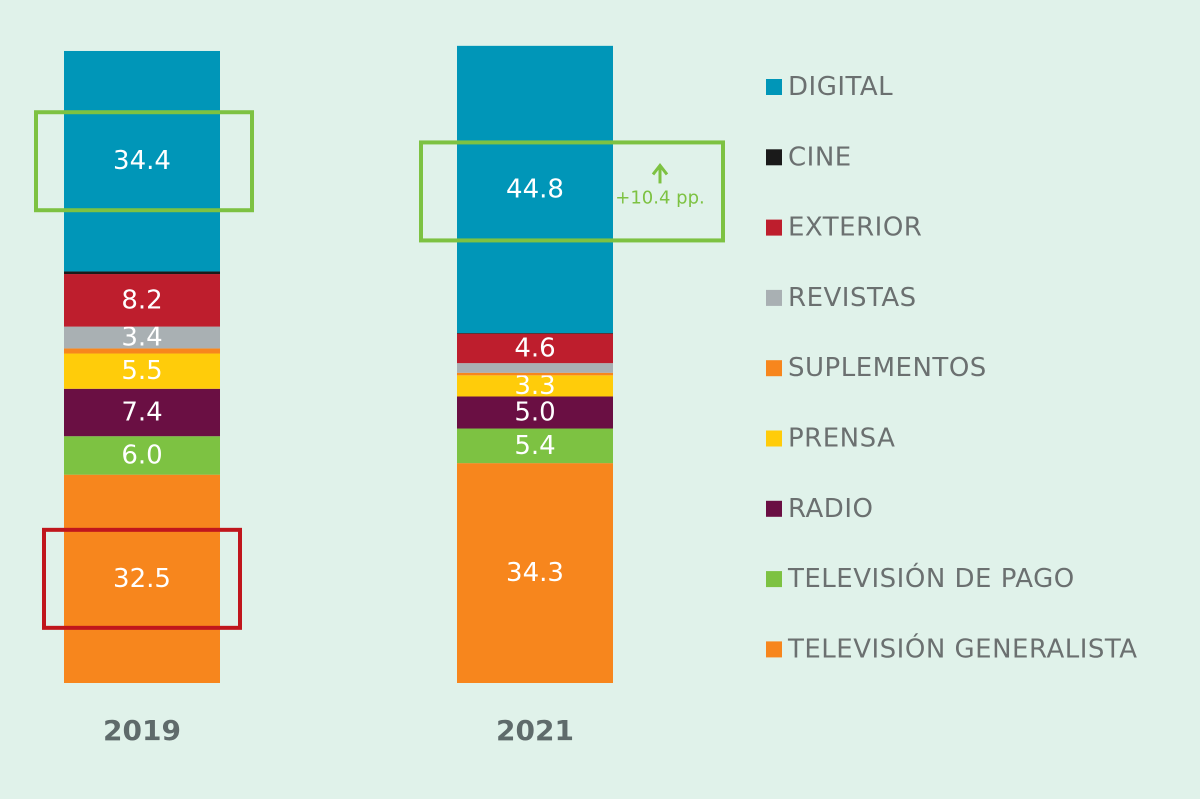 The height and width of the screenshot is (799, 1200). I want to click on bar-segment-prensa-2019, so click(142, 371).